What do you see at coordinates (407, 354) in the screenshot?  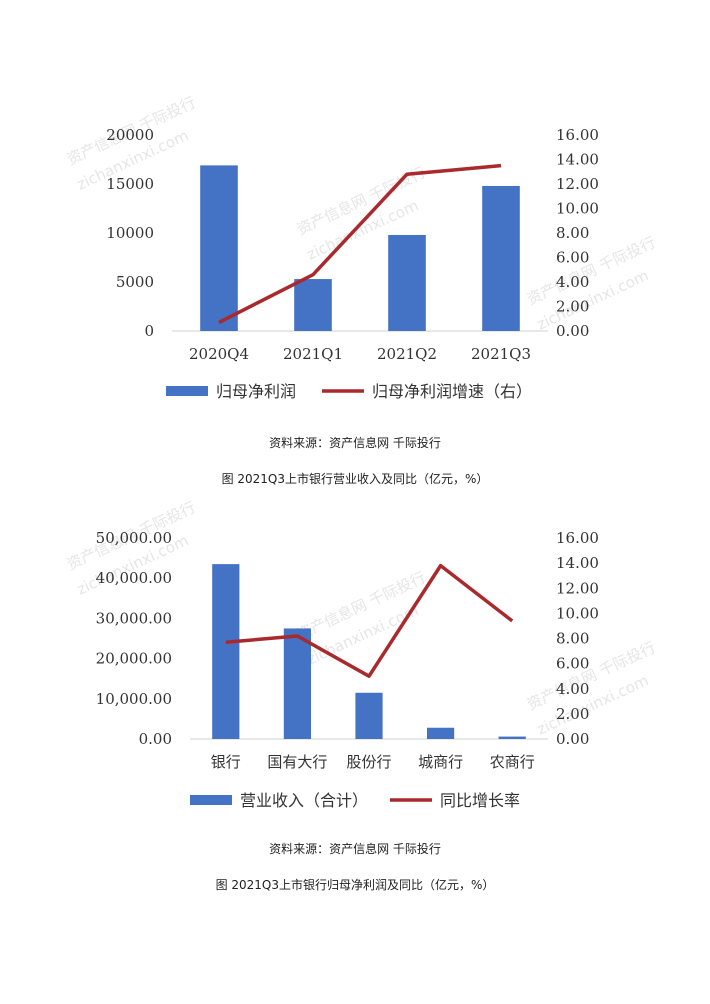 I see `x-tick-label: 2021Q2` at bounding box center [407, 354].